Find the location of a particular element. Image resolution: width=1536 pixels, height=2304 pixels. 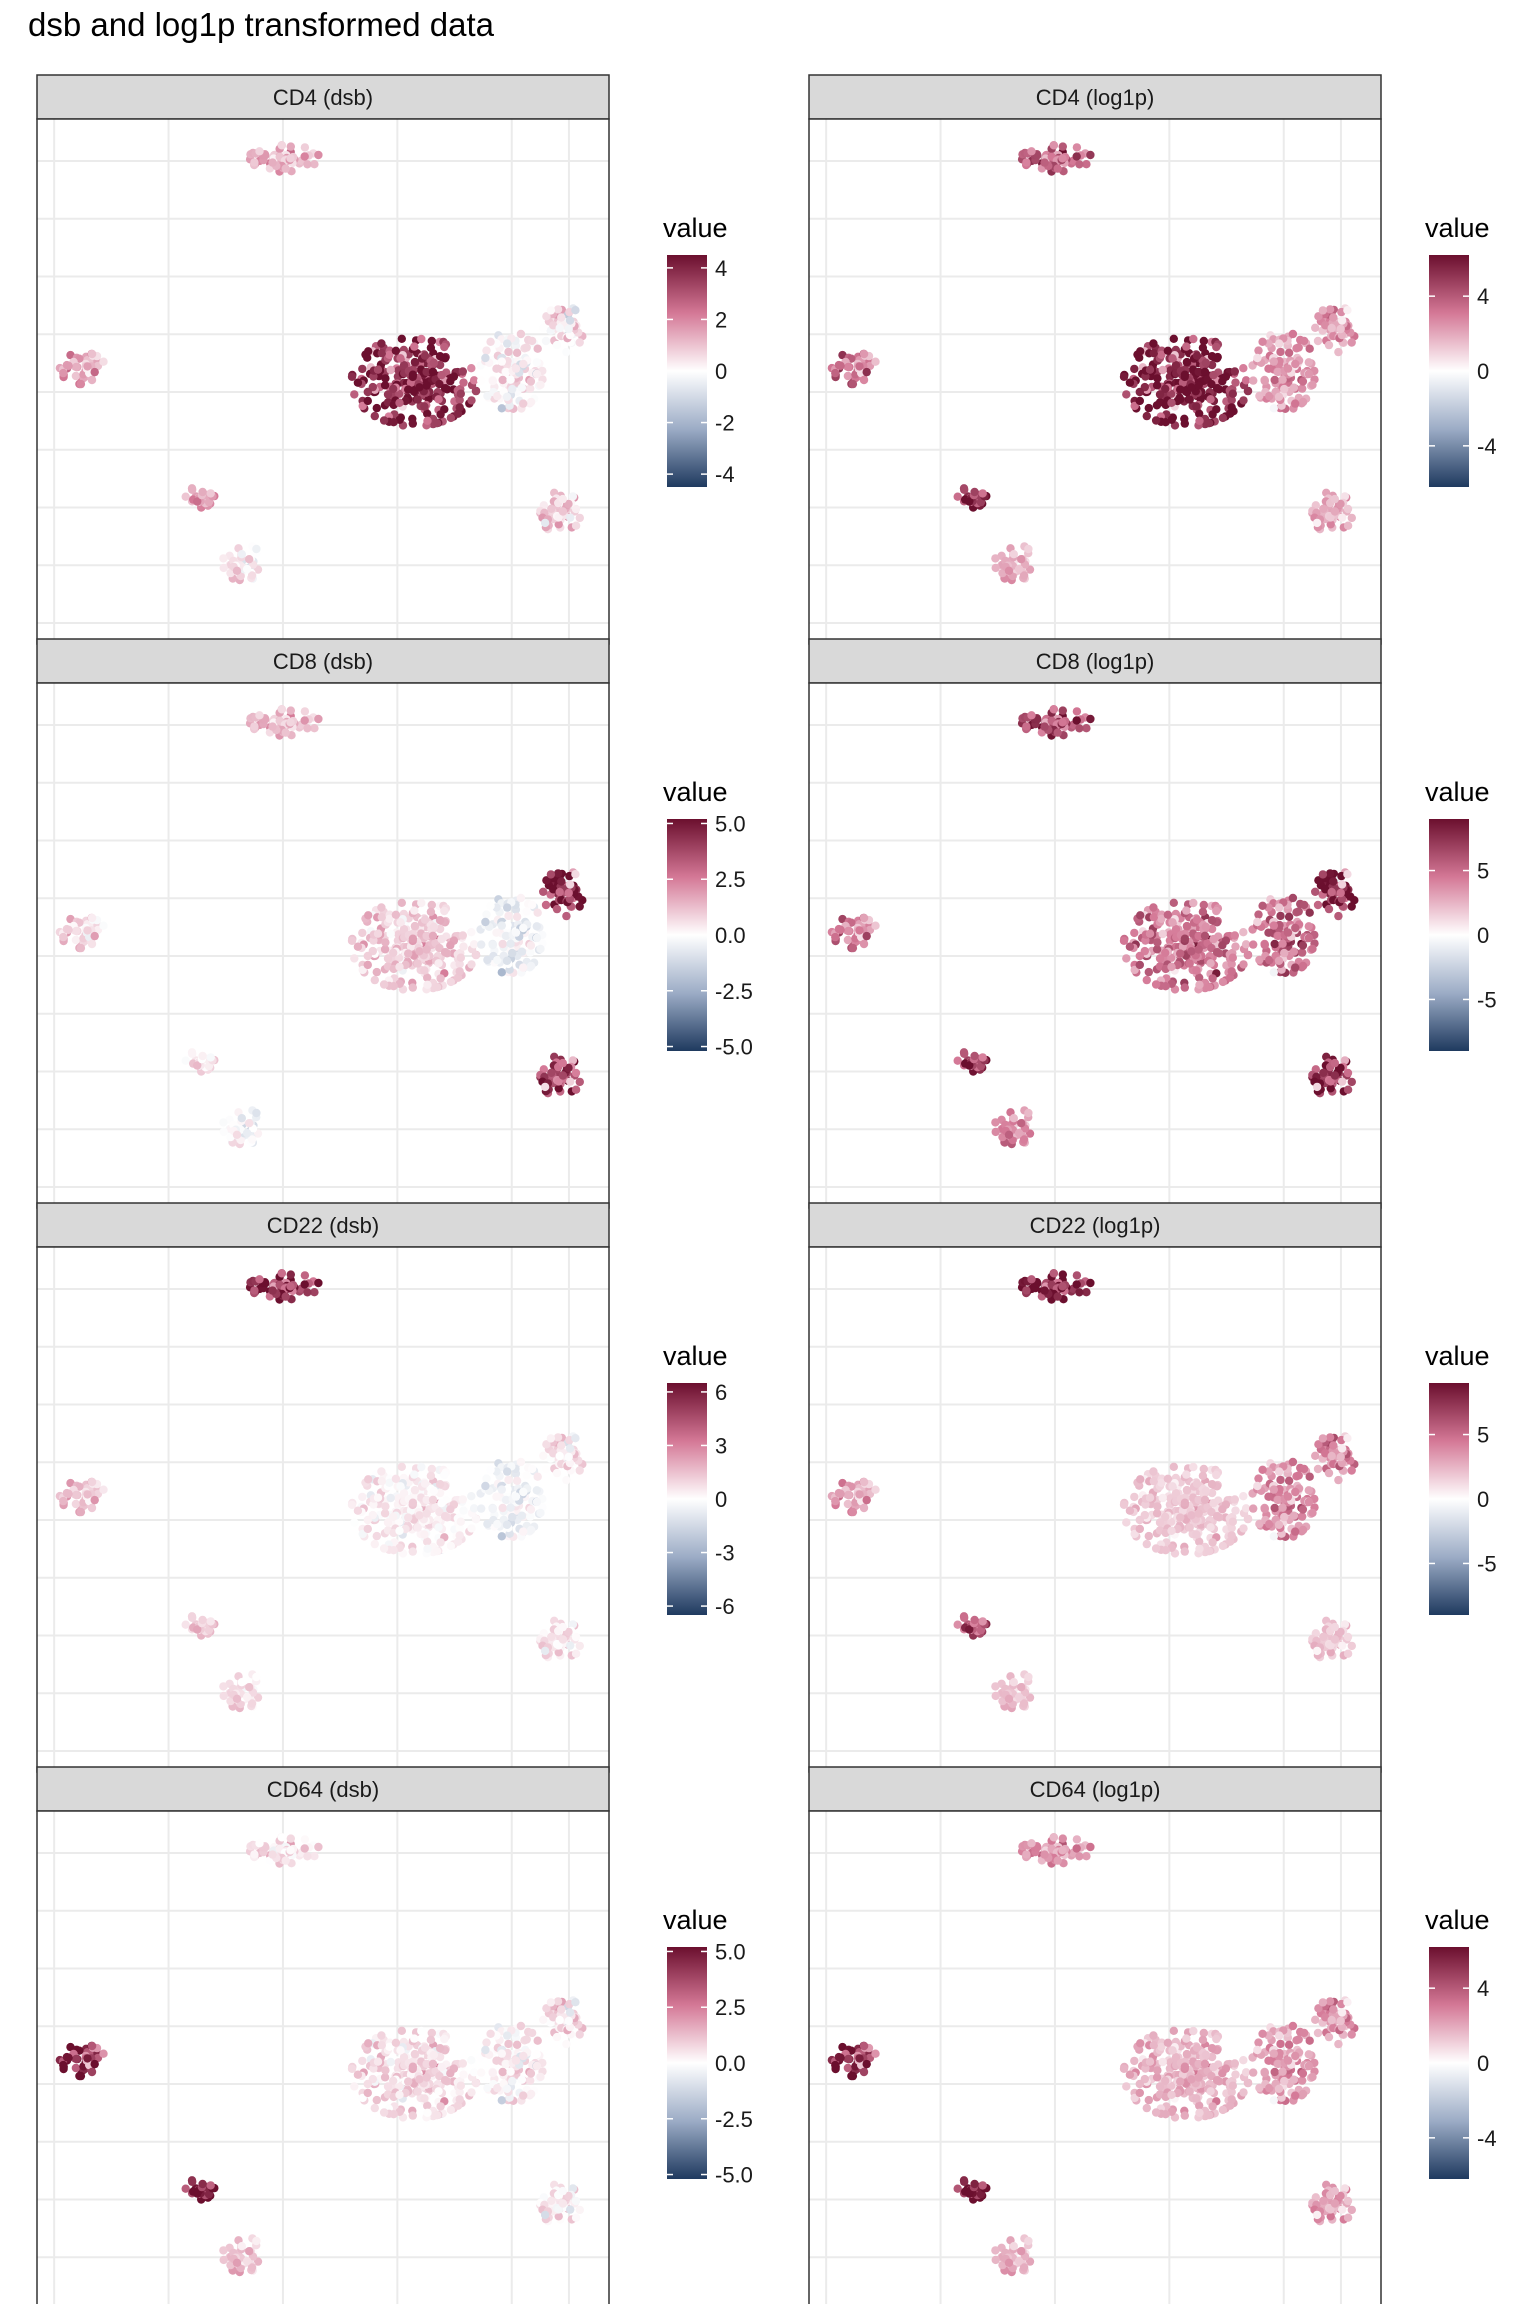

legend-tick-label: -5 is located at coordinates (1487, 1563).